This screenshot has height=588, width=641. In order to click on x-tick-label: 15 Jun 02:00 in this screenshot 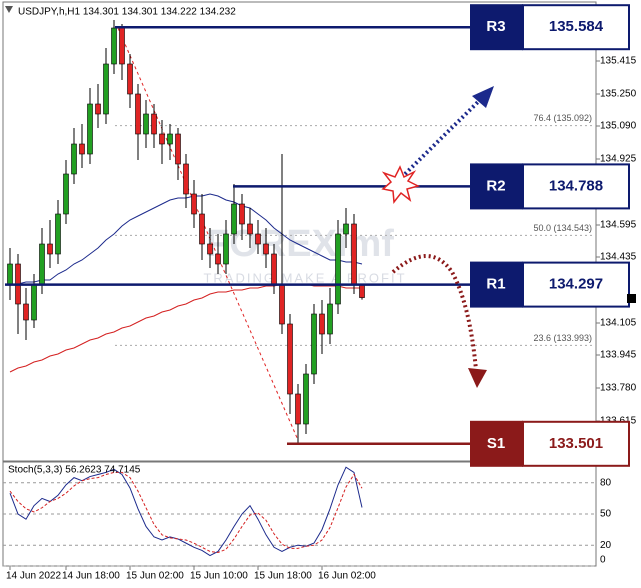, I will do `click(155, 576)`.